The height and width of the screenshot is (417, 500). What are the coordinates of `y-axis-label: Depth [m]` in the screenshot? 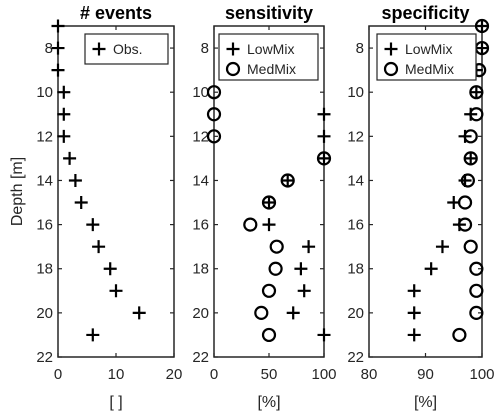 It's located at (17, 191).